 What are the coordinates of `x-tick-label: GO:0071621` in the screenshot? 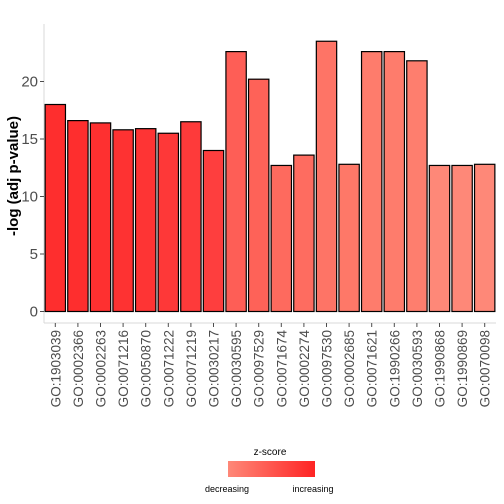 It's located at (372, 368).